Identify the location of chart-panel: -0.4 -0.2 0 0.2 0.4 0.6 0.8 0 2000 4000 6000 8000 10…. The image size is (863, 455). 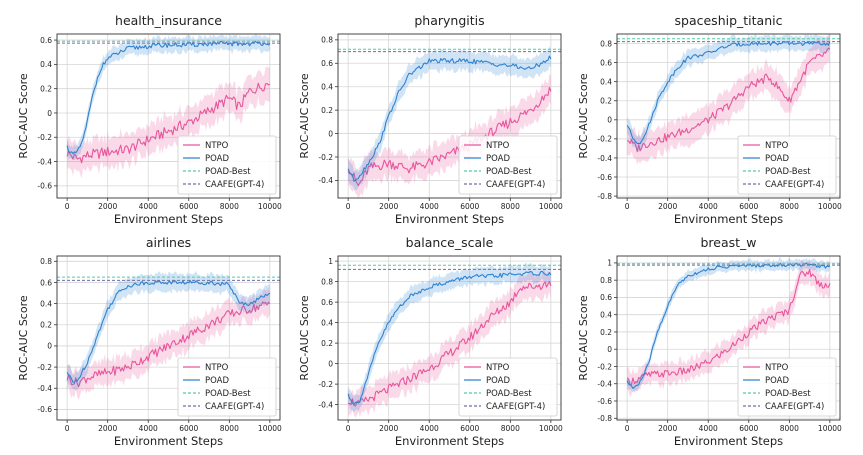
(430, 119).